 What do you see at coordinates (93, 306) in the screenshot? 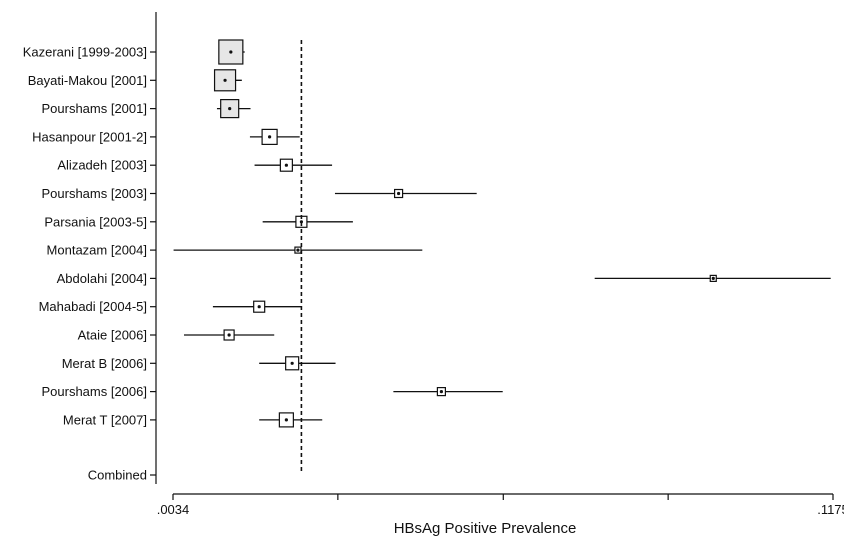
I see `study-label: Mahabadi [2004-5]` at bounding box center [93, 306].